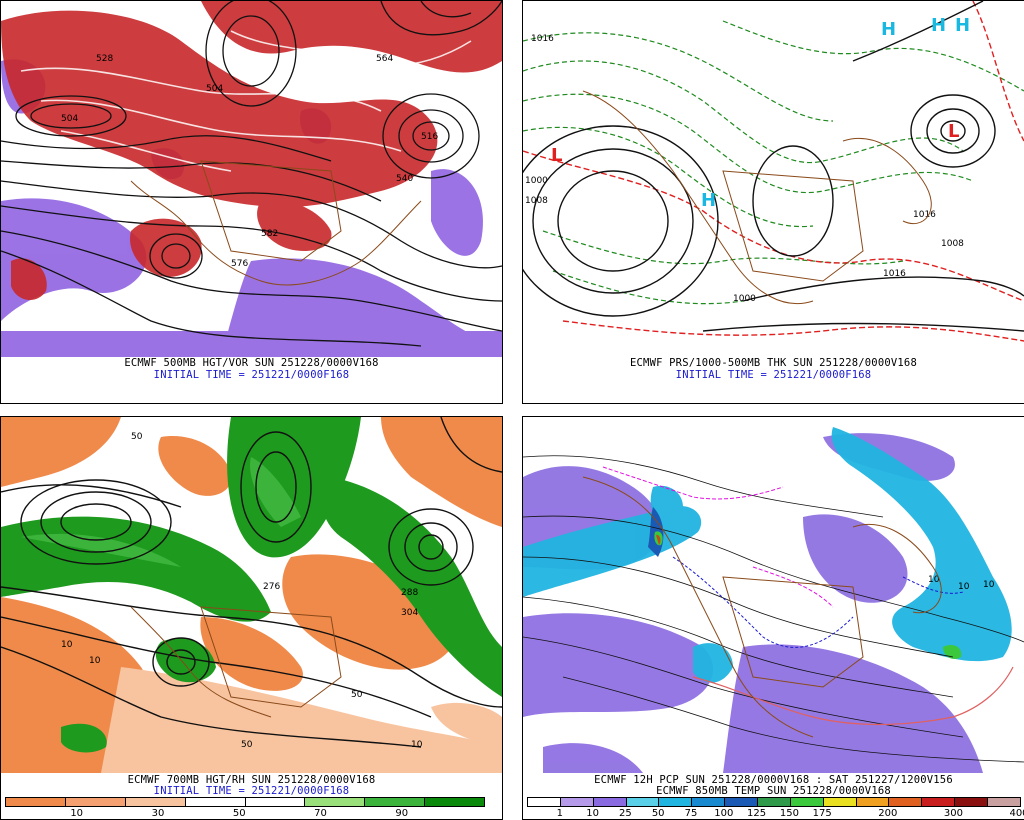 The width and height of the screenshot is (1024, 820). Describe the element at coordinates (1016, 813) in the screenshot. I see `colorbar-tick-label: 400` at that location.